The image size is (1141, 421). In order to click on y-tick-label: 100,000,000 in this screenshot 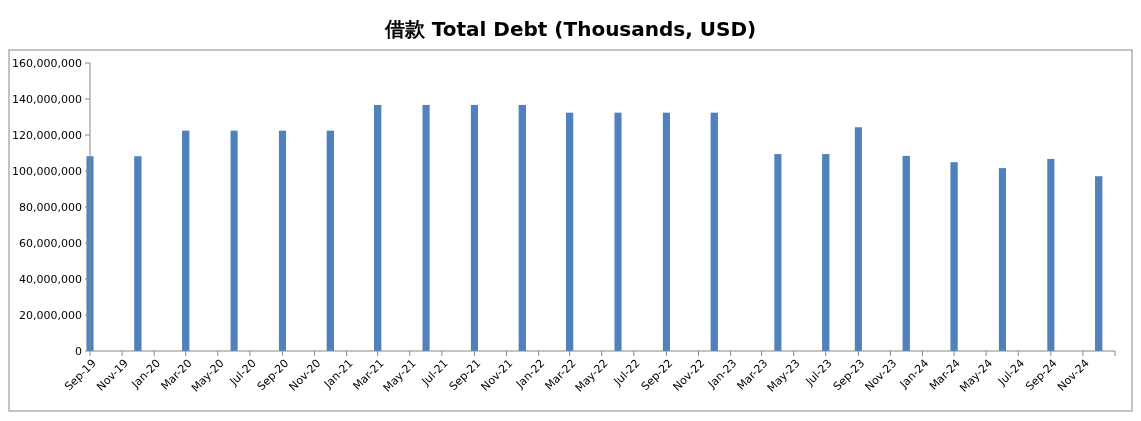, I will do `click(47, 171)`.